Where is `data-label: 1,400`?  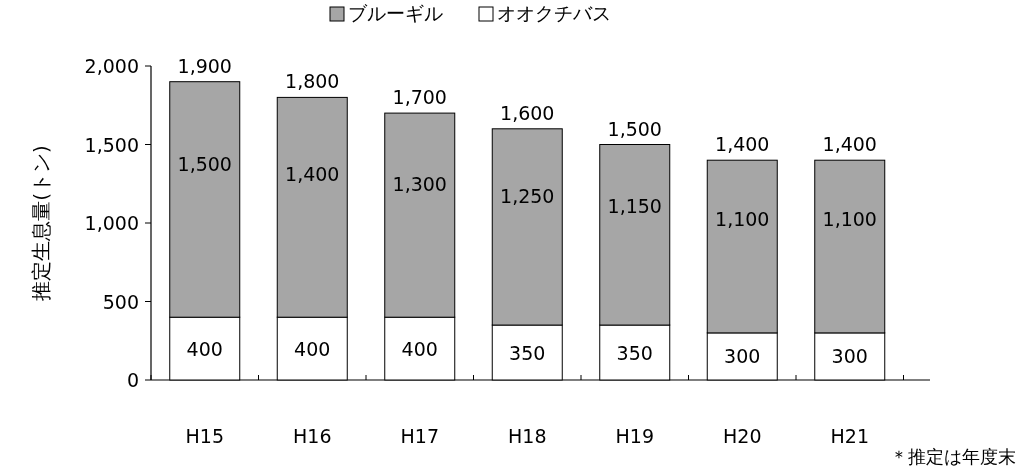
data-label: 1,400 is located at coordinates (312, 173).